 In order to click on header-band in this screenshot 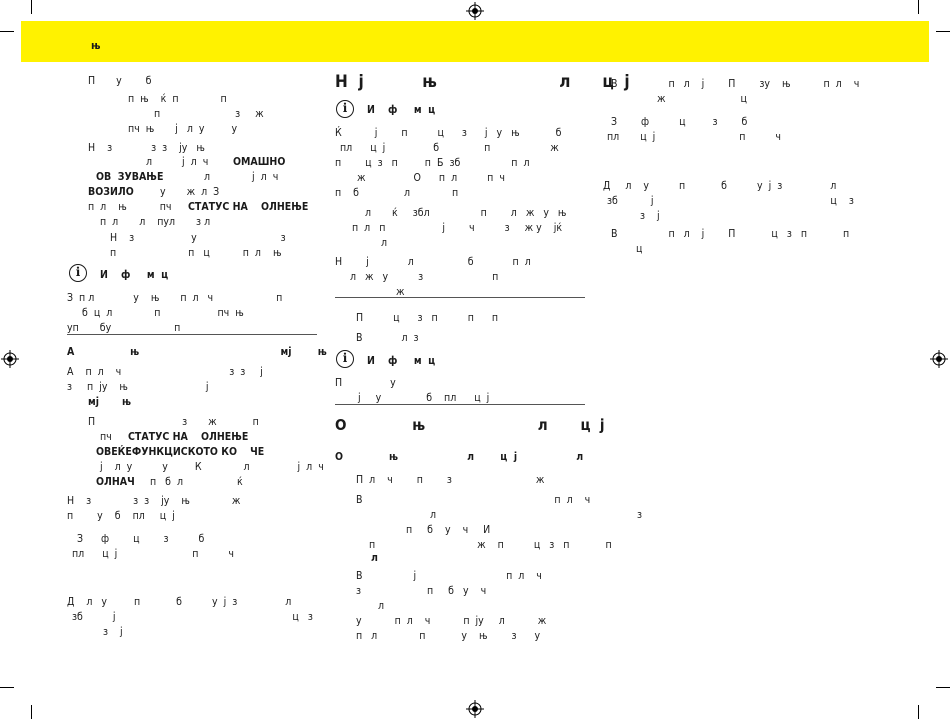, I will do `click(475, 41)`.